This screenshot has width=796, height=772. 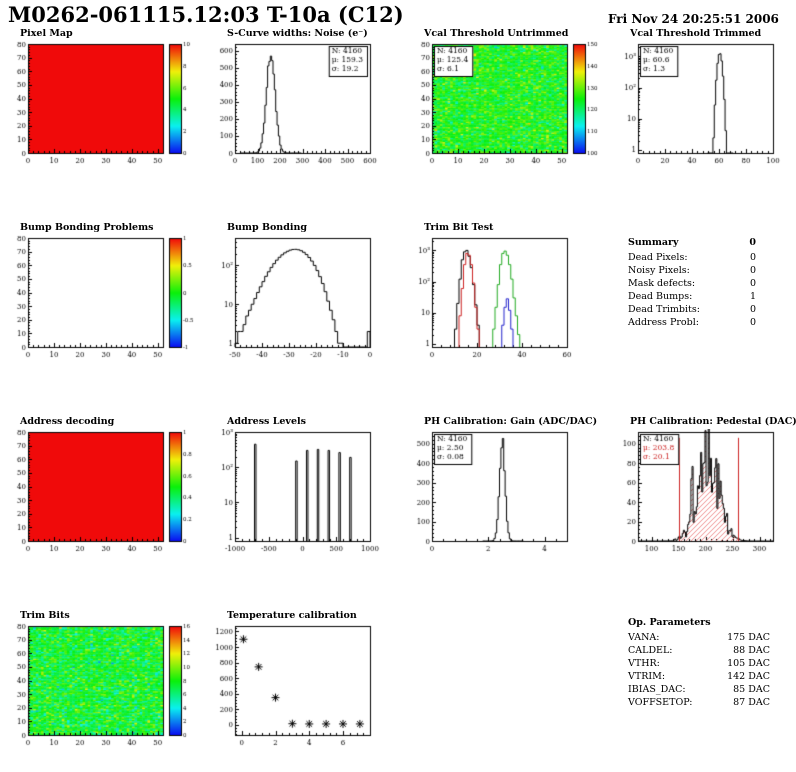 What do you see at coordinates (692, 270) in the screenshot?
I see `summary-row-noisy-pixels: Noisy Pixels: 0` at bounding box center [692, 270].